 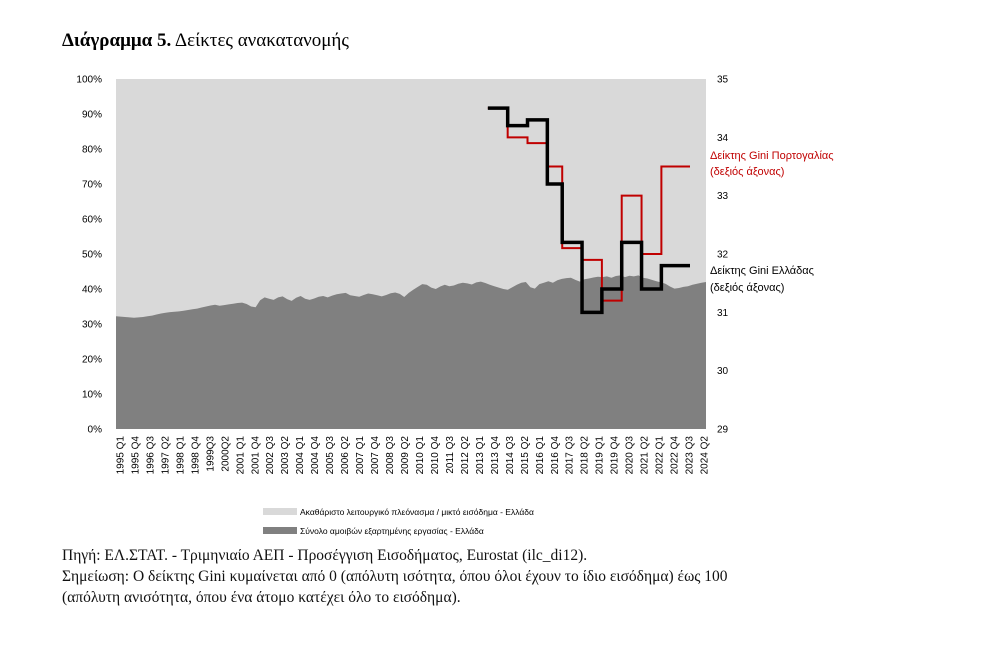 What do you see at coordinates (411, 352) in the screenshot?
I see `compensation-area` at bounding box center [411, 352].